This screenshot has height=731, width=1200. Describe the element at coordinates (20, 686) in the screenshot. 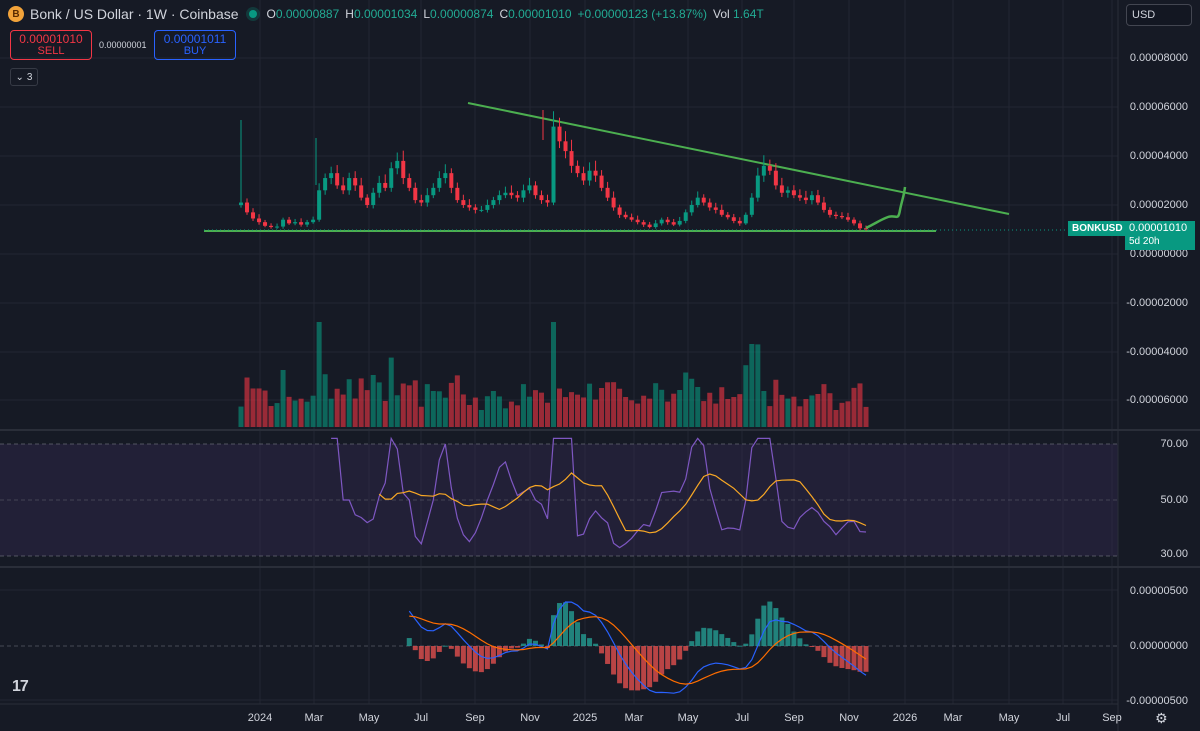

I see `tradingview-logo-icon: 17` at that location.